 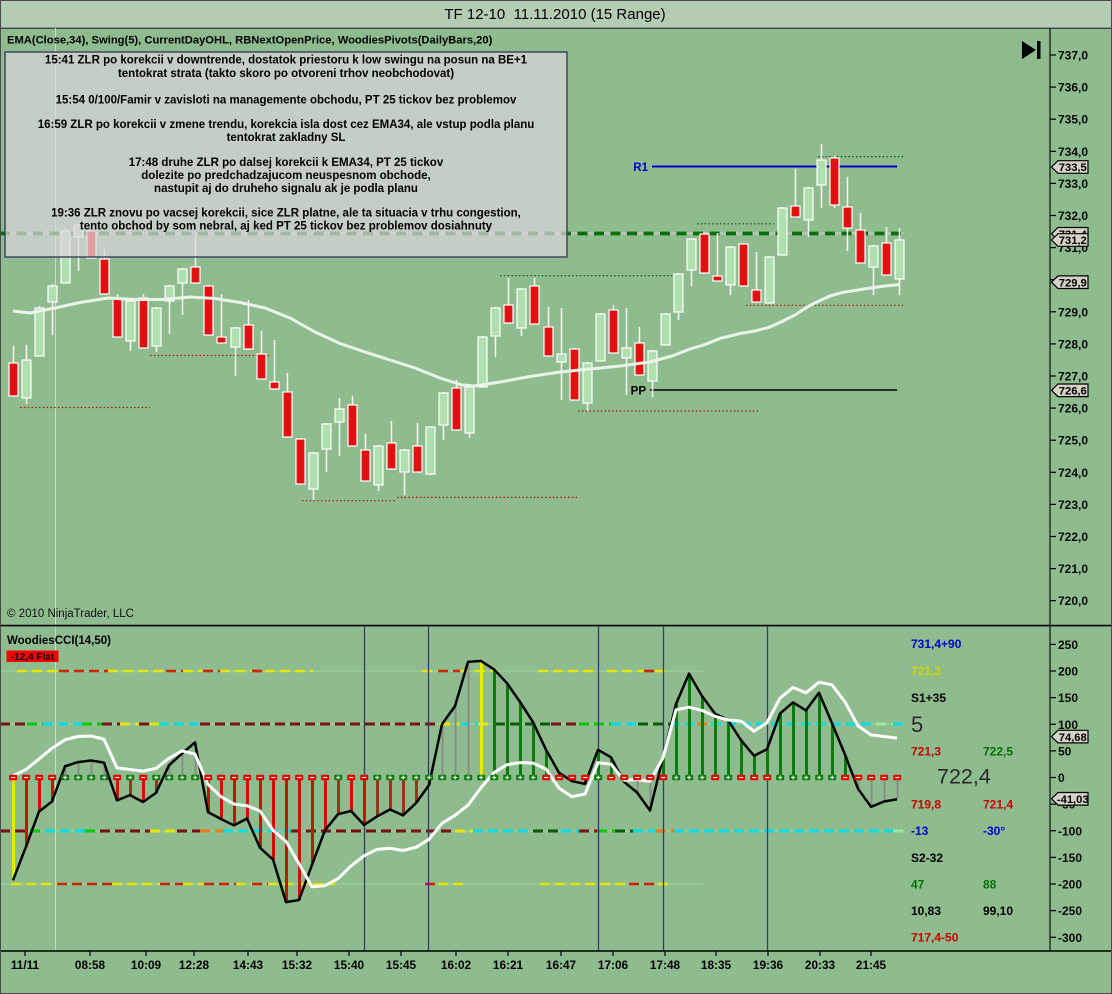 What do you see at coordinates (1073, 56) in the screenshot?
I see `svg-text: 737,0` at bounding box center [1073, 56].